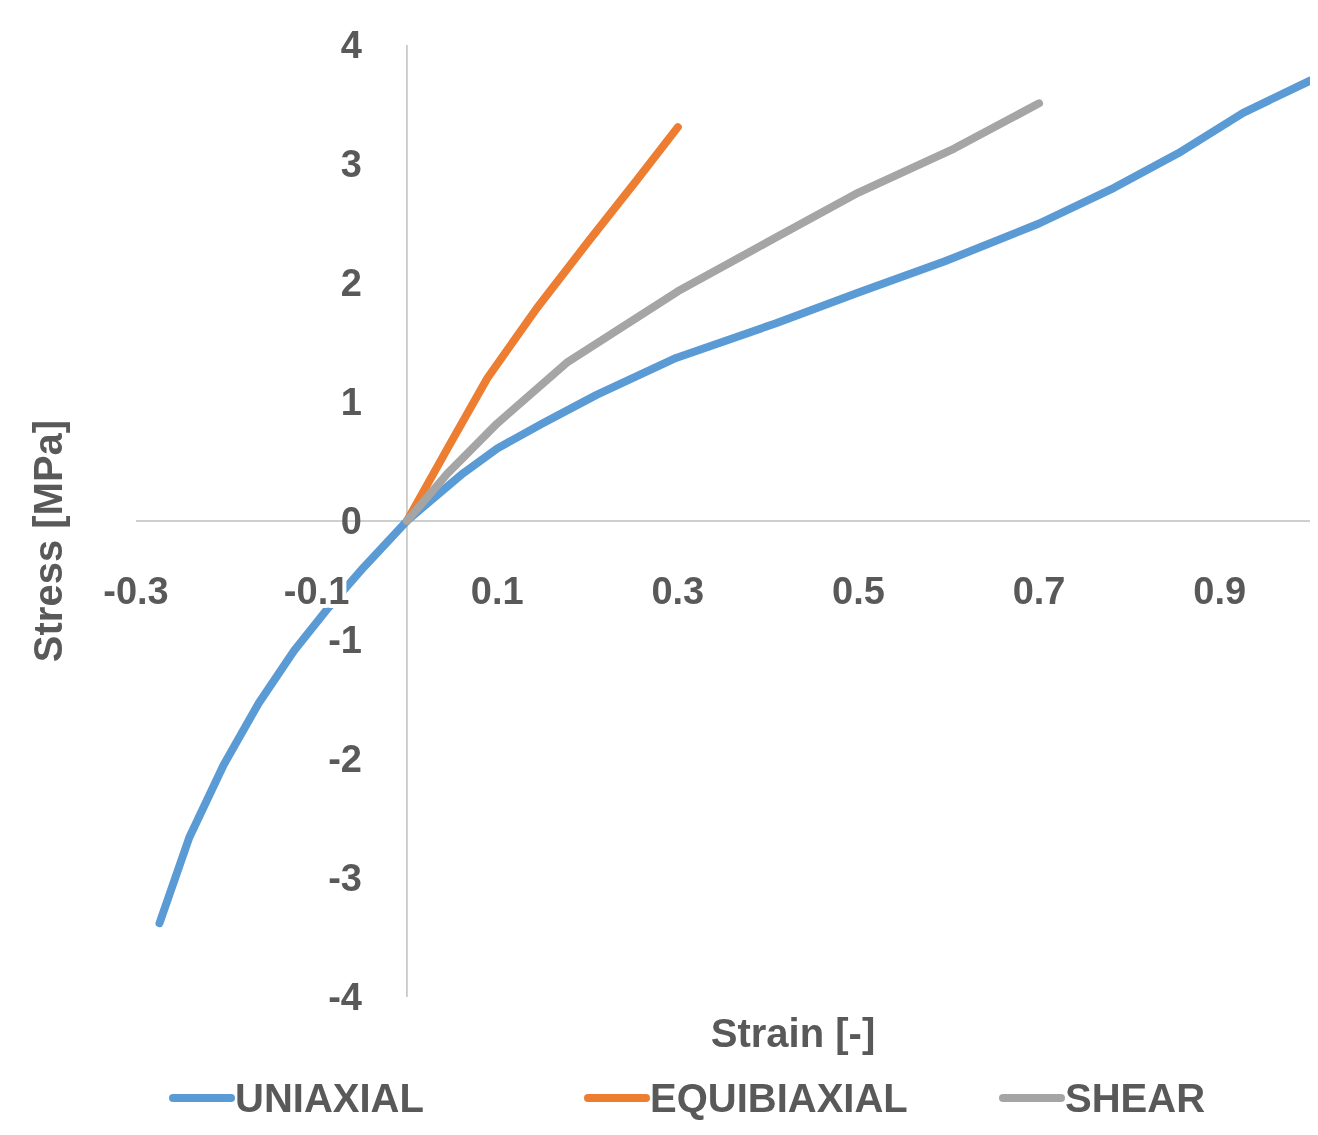 The width and height of the screenshot is (1318, 1135). Describe the element at coordinates (329, 1098) in the screenshot. I see `legend-label: UNIAXIAL` at that location.